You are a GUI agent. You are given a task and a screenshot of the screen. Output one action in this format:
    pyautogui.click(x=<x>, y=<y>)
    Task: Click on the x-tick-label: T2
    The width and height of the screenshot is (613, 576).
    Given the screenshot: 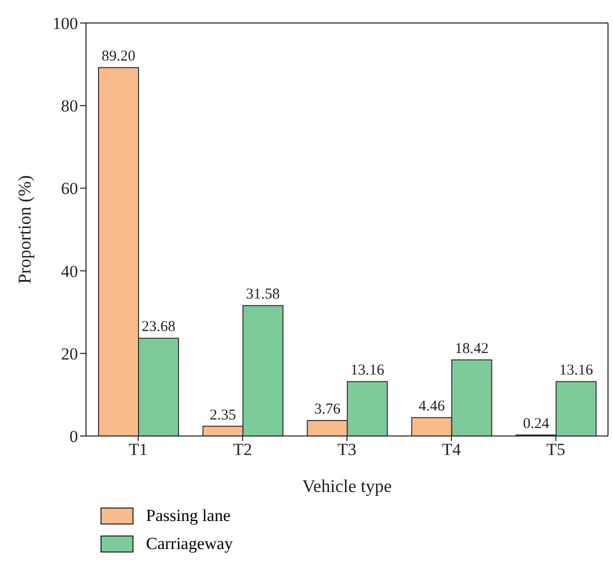 What is the action you would take?
    pyautogui.click(x=242, y=450)
    